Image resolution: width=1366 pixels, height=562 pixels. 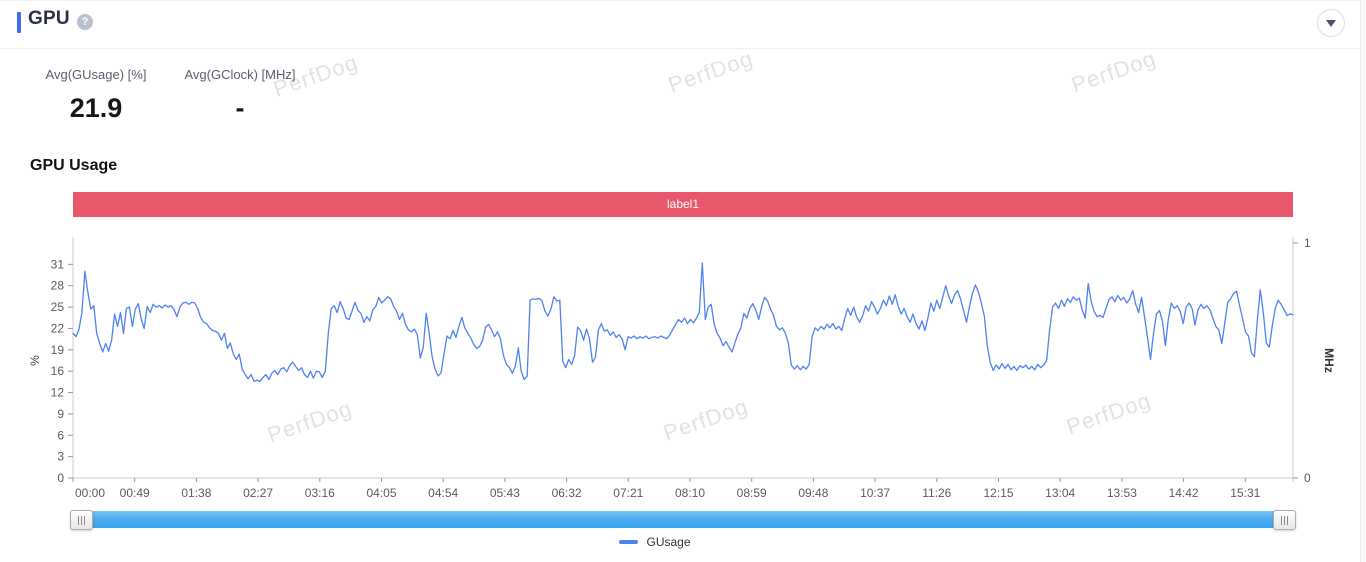 What do you see at coordinates (998, 493) in the screenshot?
I see `x-tick-label: 12:15` at bounding box center [998, 493].